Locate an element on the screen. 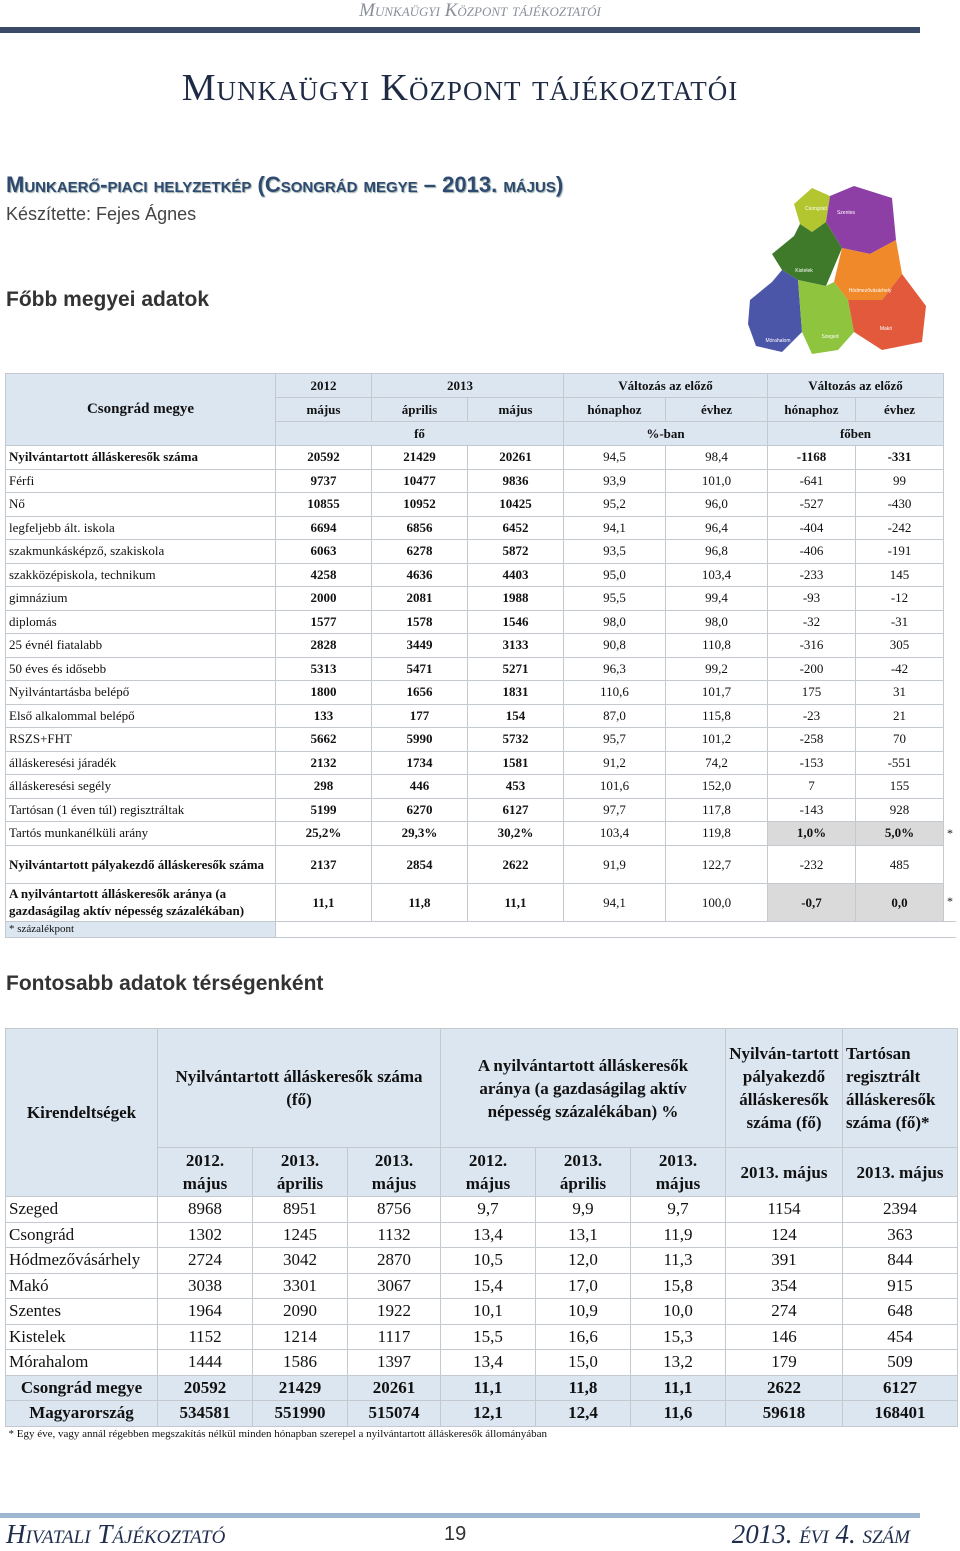 This screenshot has height=1551, width=960. row-label: Csongrád megye is located at coordinates (81, 1387).